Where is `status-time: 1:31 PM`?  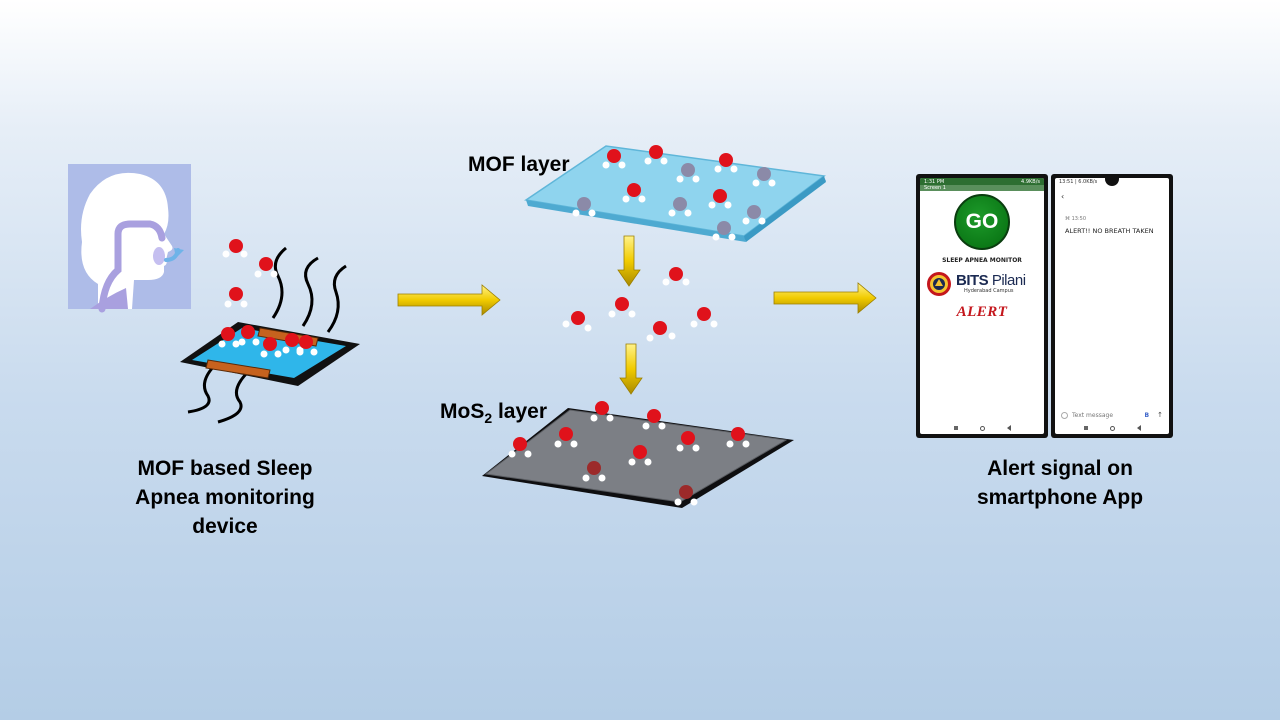
status-time: 1:31 PM is located at coordinates (934, 181).